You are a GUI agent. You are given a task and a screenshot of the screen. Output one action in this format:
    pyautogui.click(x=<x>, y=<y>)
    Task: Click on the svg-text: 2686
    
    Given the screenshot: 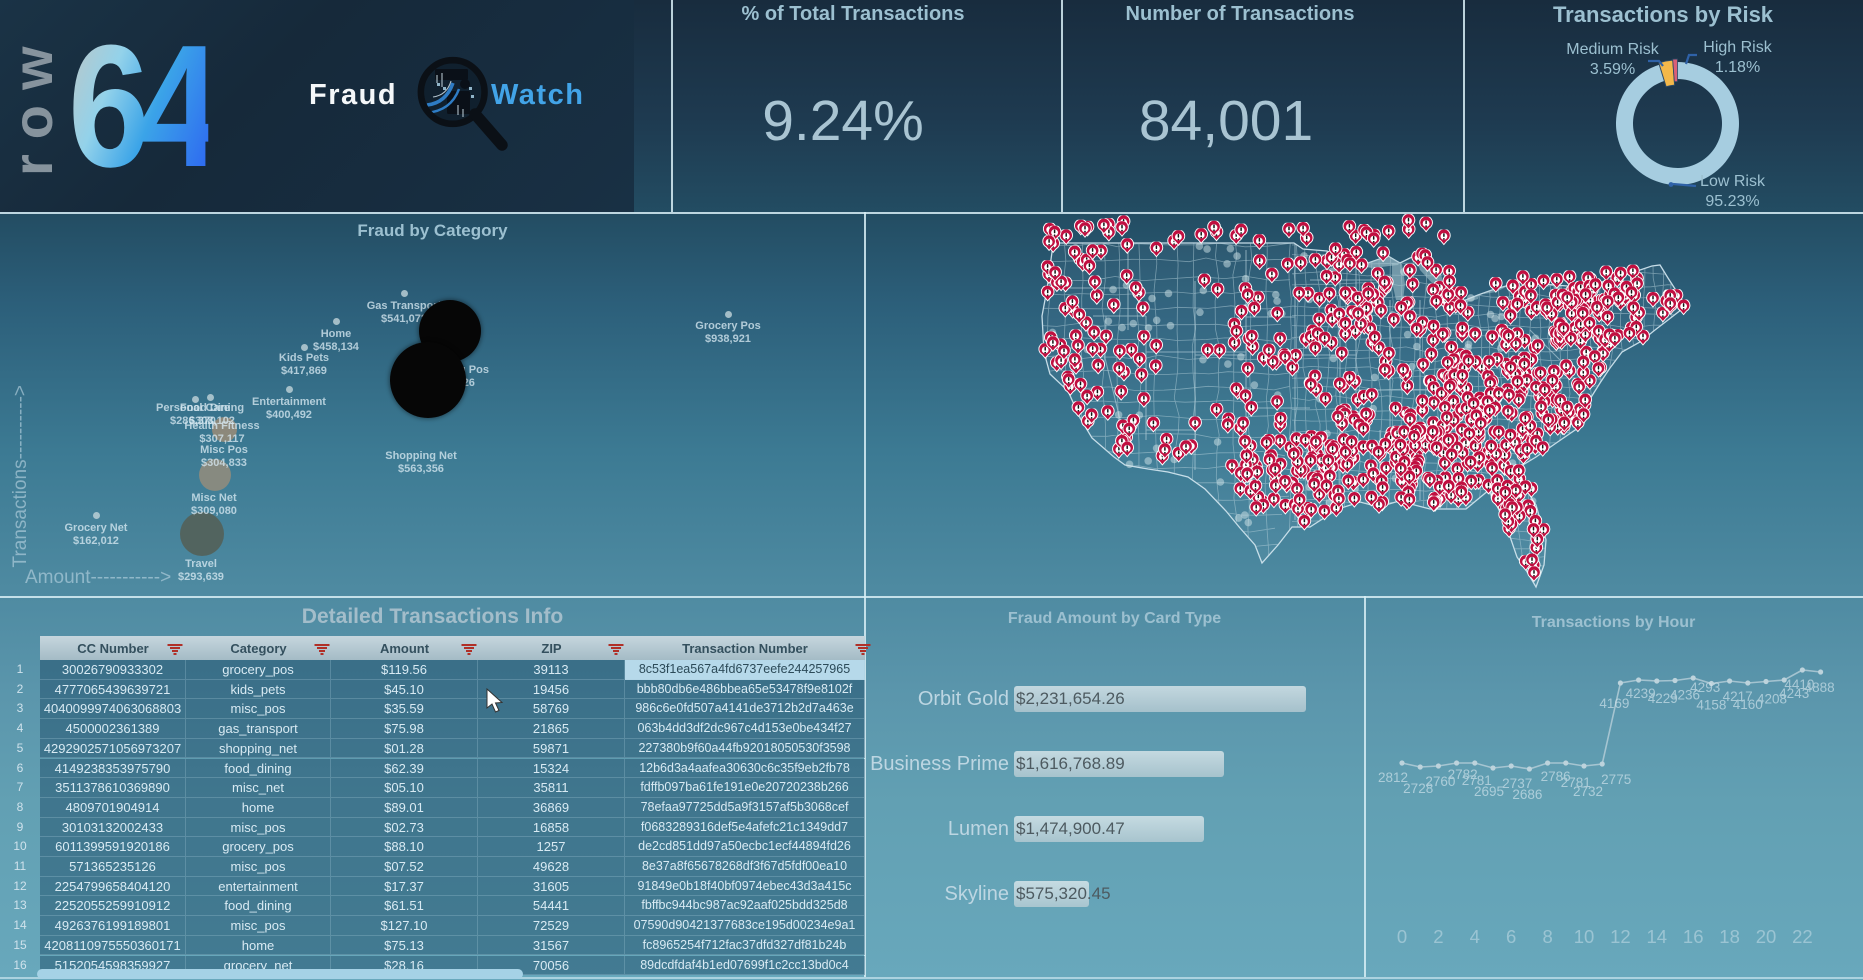 What is the action you would take?
    pyautogui.click(x=1527, y=794)
    